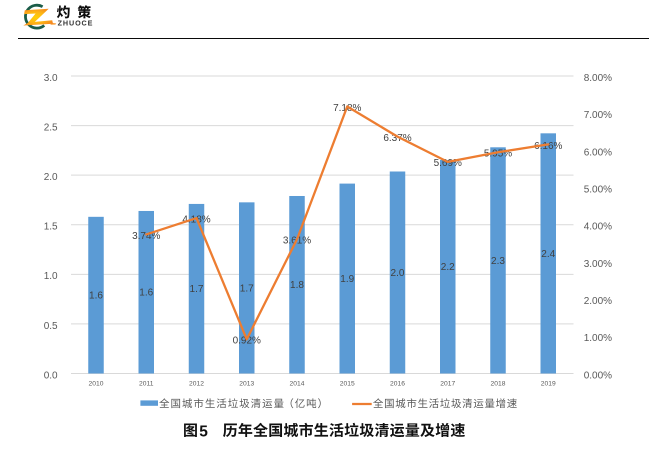 The image size is (663, 463). What do you see at coordinates (448, 163) in the screenshot?
I see `svg-text: 5.69%` at bounding box center [448, 163].